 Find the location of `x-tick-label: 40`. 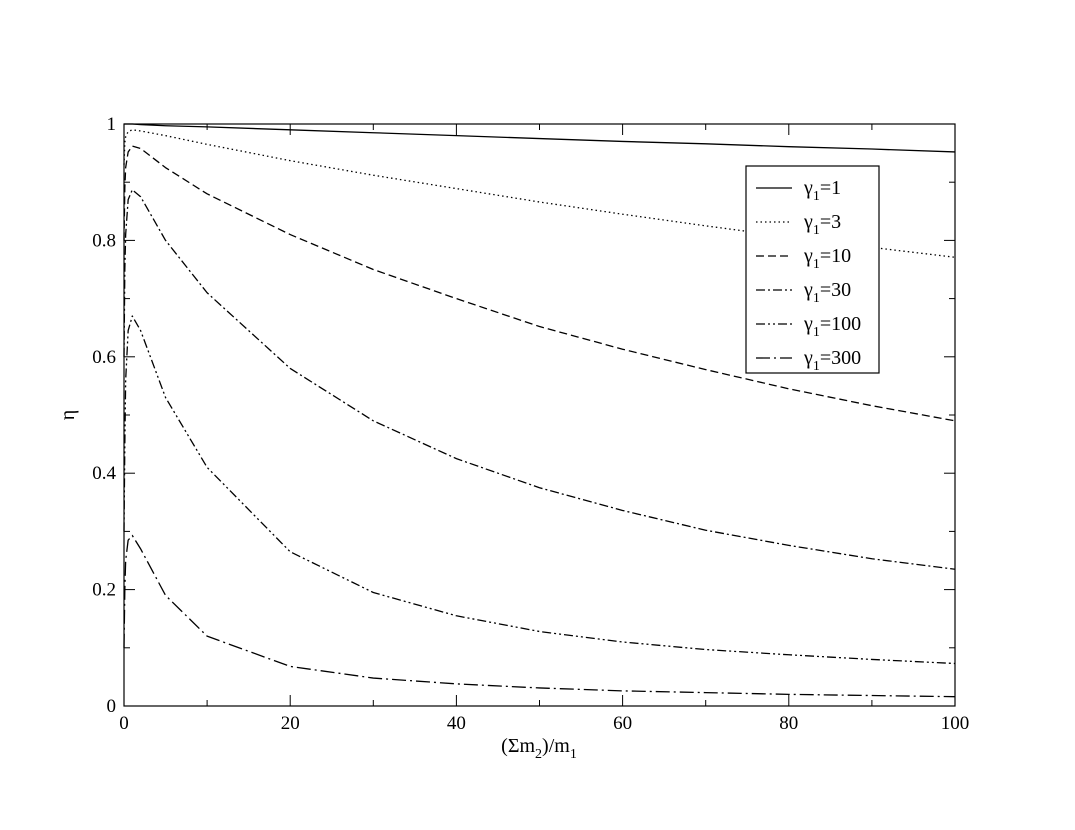

x-tick-label: 40 is located at coordinates (456, 723).